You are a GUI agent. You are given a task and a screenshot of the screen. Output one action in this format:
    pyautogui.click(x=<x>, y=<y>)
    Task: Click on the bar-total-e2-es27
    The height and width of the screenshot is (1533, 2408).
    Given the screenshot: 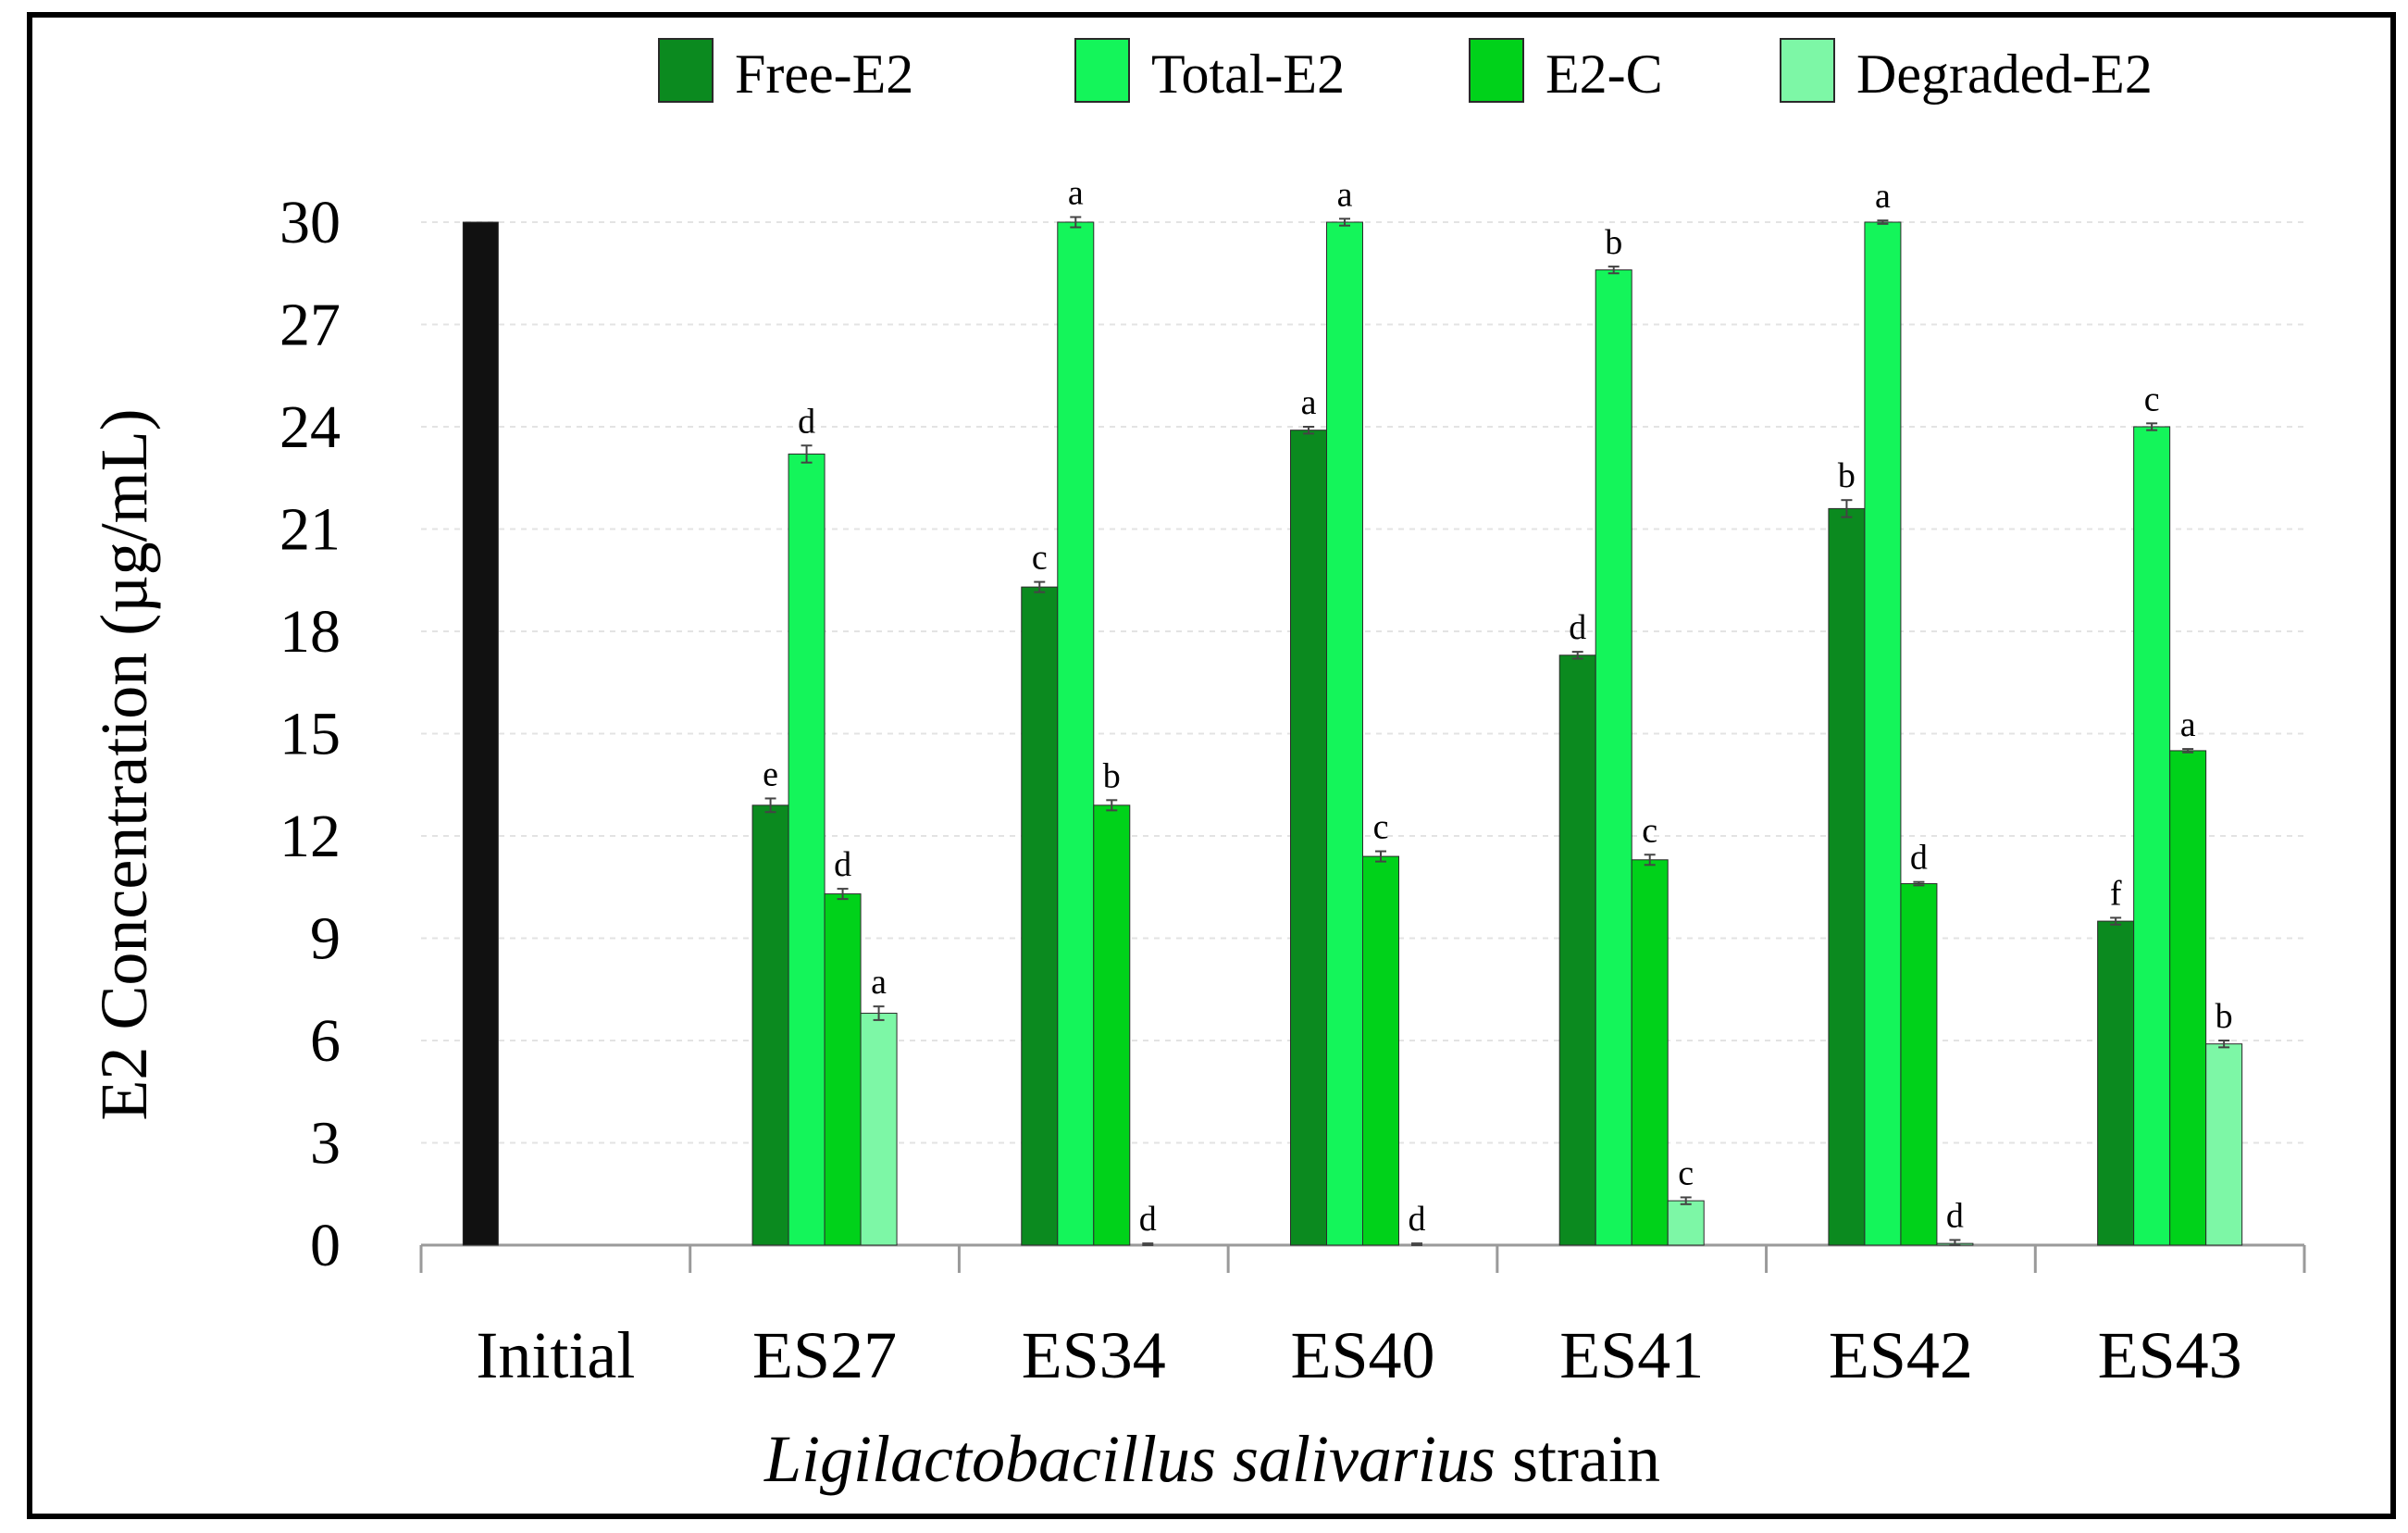 What is the action you would take?
    pyautogui.click(x=806, y=849)
    